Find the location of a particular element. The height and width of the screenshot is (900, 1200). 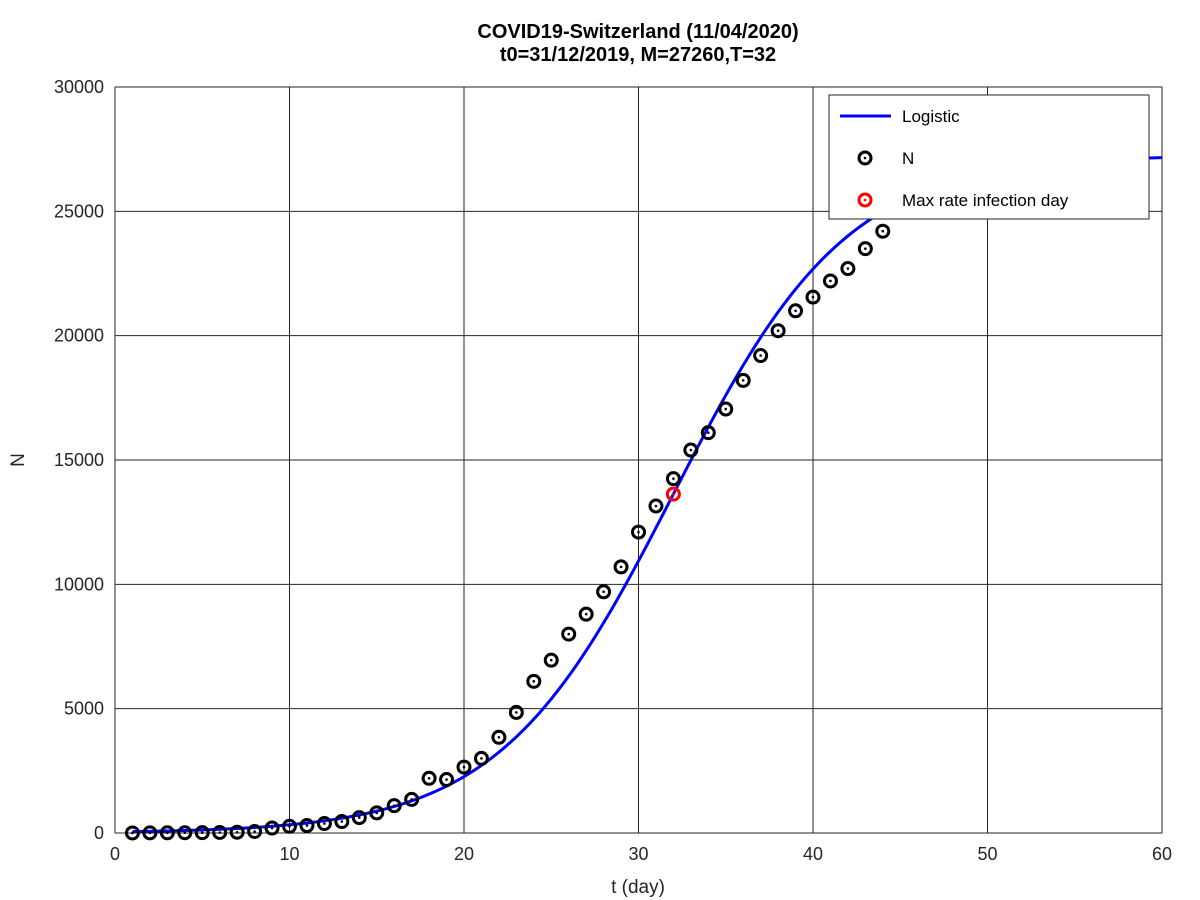

x-tick-label: 10 is located at coordinates (289, 854).